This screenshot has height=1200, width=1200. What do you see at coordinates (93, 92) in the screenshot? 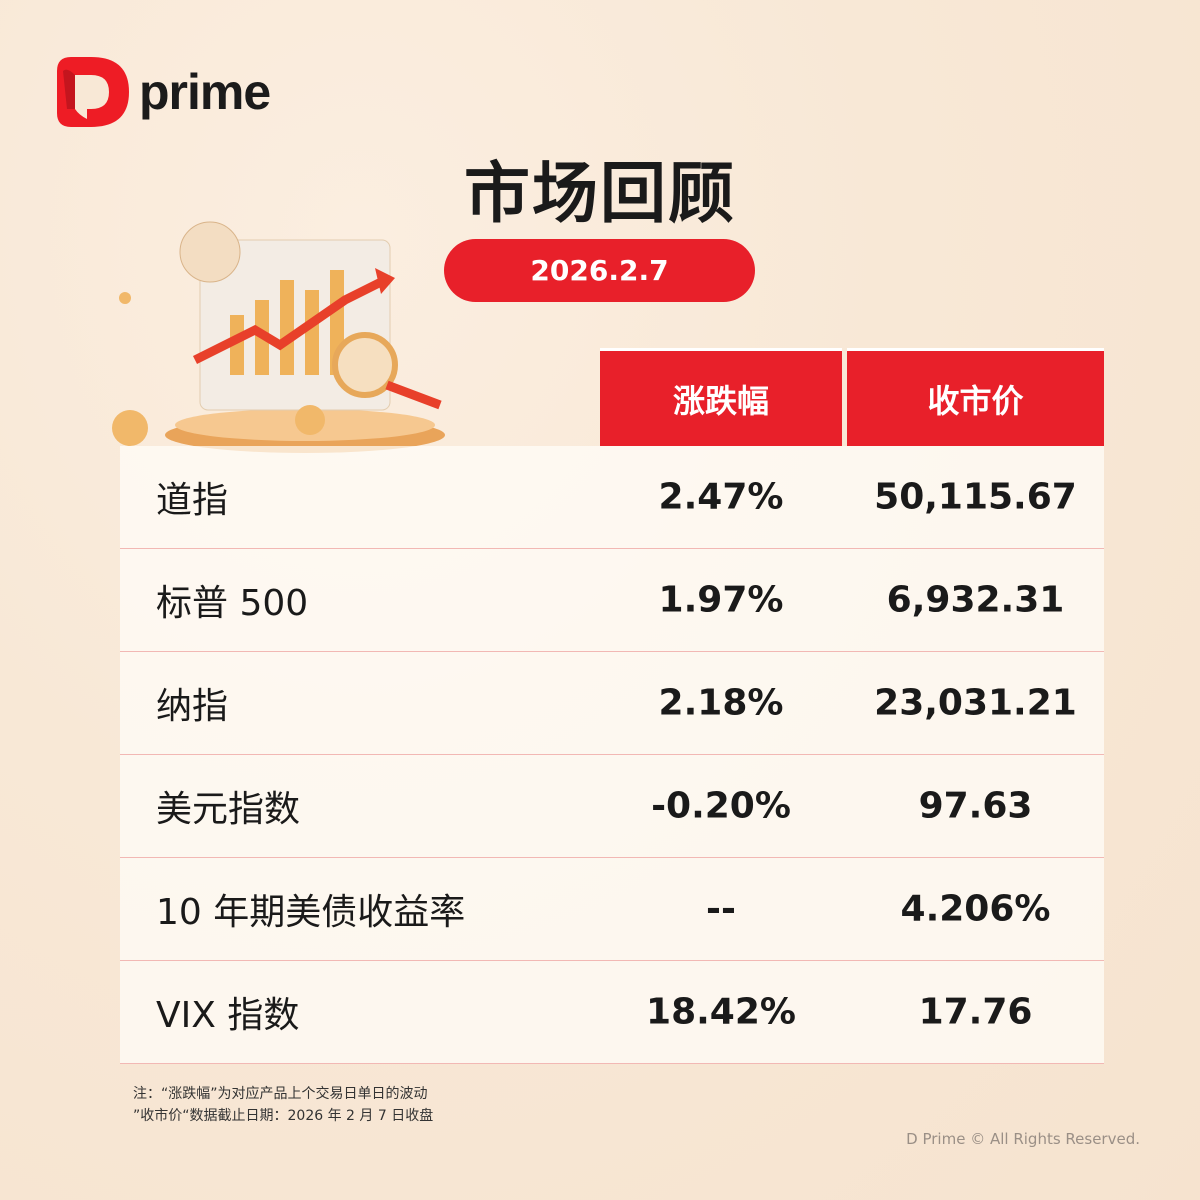
I see `d-logo-icon` at bounding box center [93, 92].